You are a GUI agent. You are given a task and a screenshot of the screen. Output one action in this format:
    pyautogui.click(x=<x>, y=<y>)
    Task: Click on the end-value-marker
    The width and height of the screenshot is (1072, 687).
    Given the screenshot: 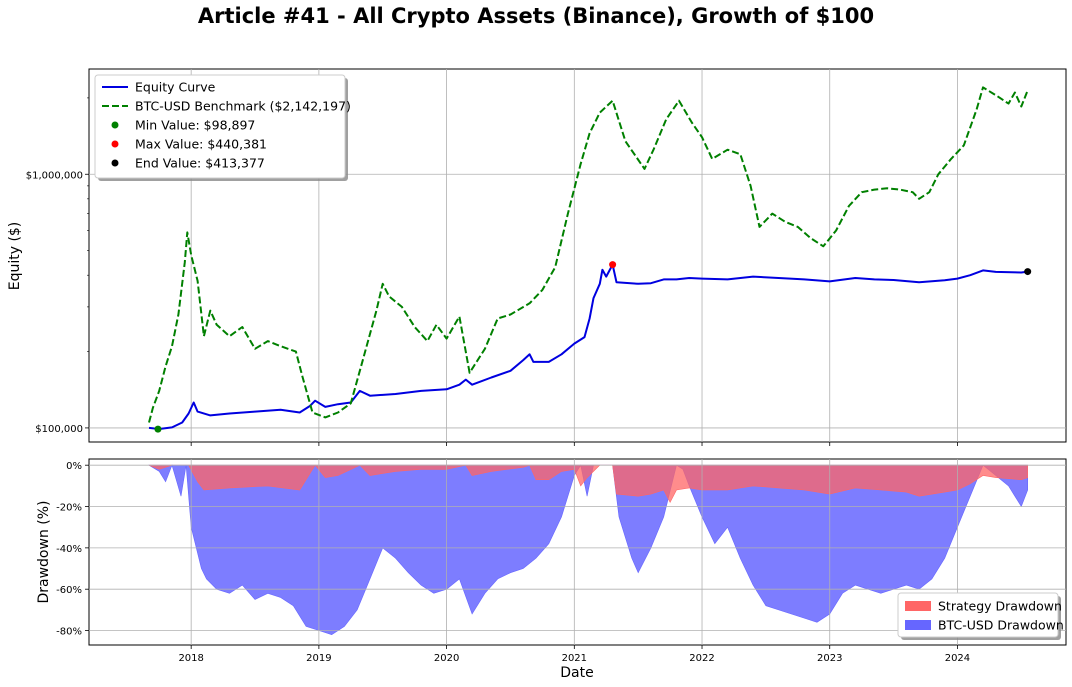 What is the action you would take?
    pyautogui.click(x=1028, y=272)
    